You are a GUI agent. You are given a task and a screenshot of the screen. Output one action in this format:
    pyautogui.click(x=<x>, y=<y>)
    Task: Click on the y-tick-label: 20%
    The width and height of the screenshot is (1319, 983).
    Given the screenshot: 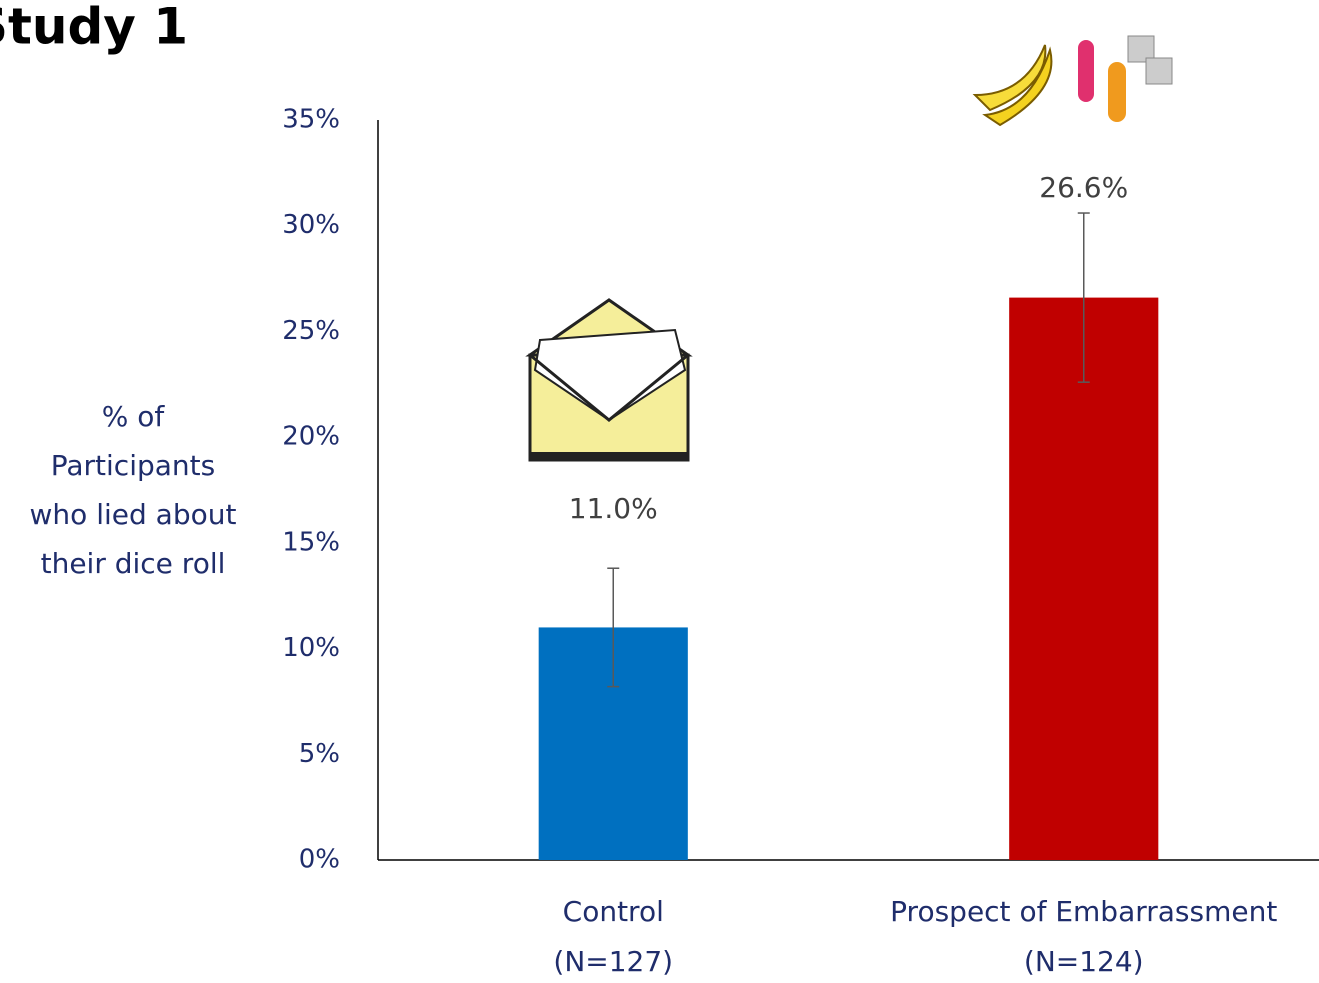 What is the action you would take?
    pyautogui.click(x=311, y=437)
    